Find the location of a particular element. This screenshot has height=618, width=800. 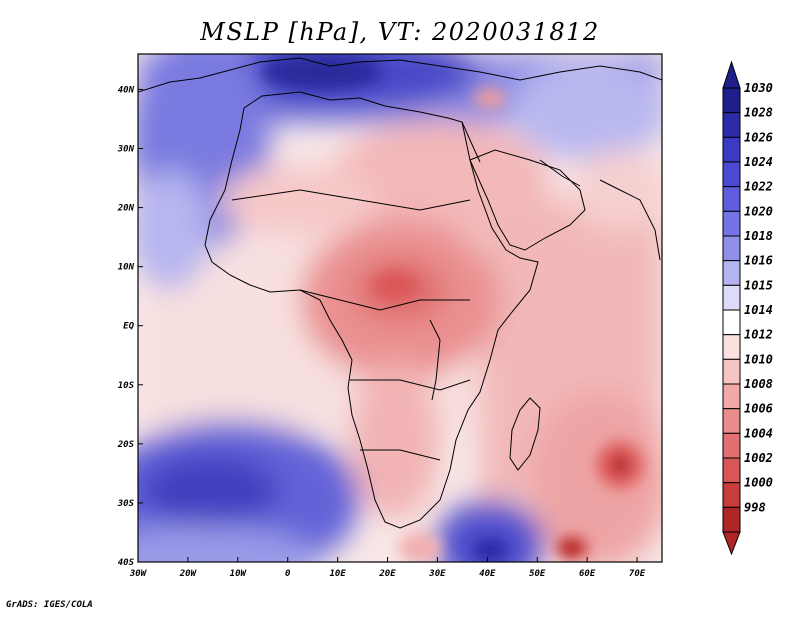

colorbar-label: 1008 is located at coordinates (758, 384).